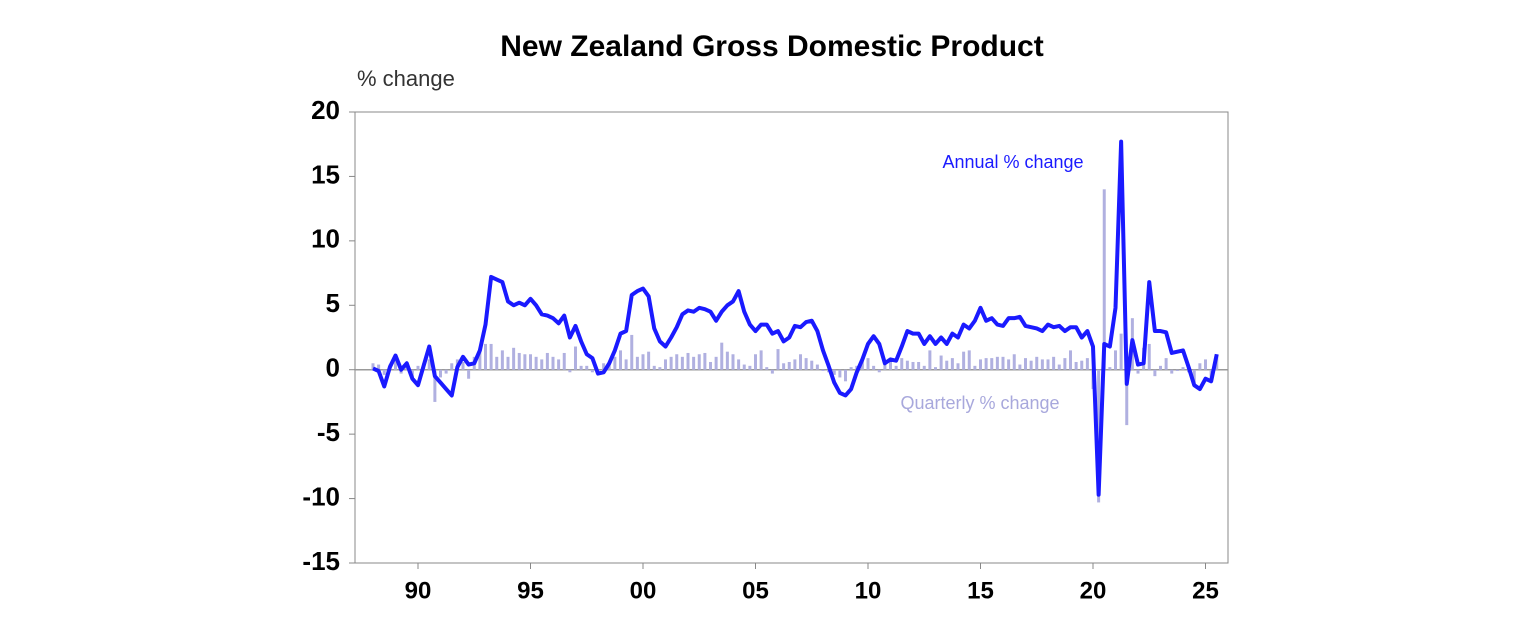 The width and height of the screenshot is (1536, 630). Describe the element at coordinates (868, 590) in the screenshot. I see `x-tick-label: 10` at that location.